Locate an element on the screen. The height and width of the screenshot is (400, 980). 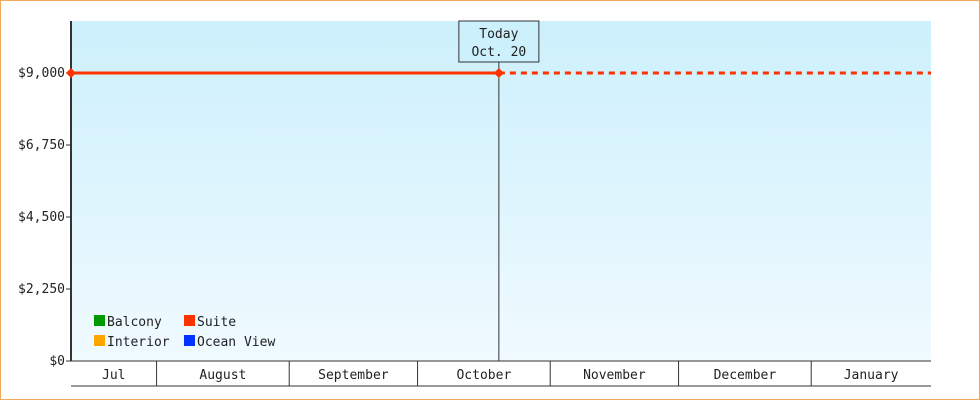
x-tick-label: October is located at coordinates (483, 375).